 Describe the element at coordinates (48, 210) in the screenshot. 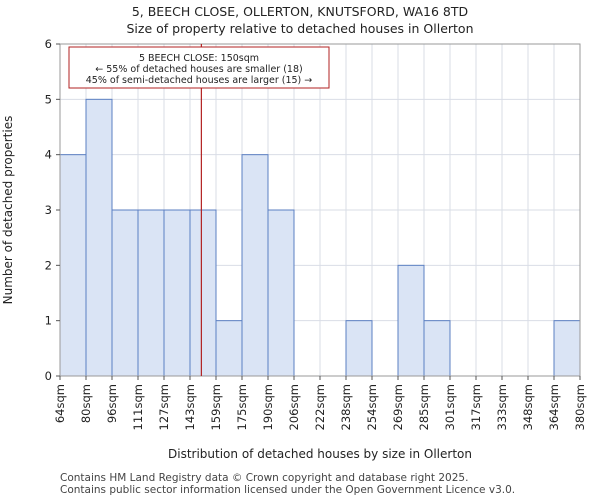

I see `y-tick-label: 3` at that location.